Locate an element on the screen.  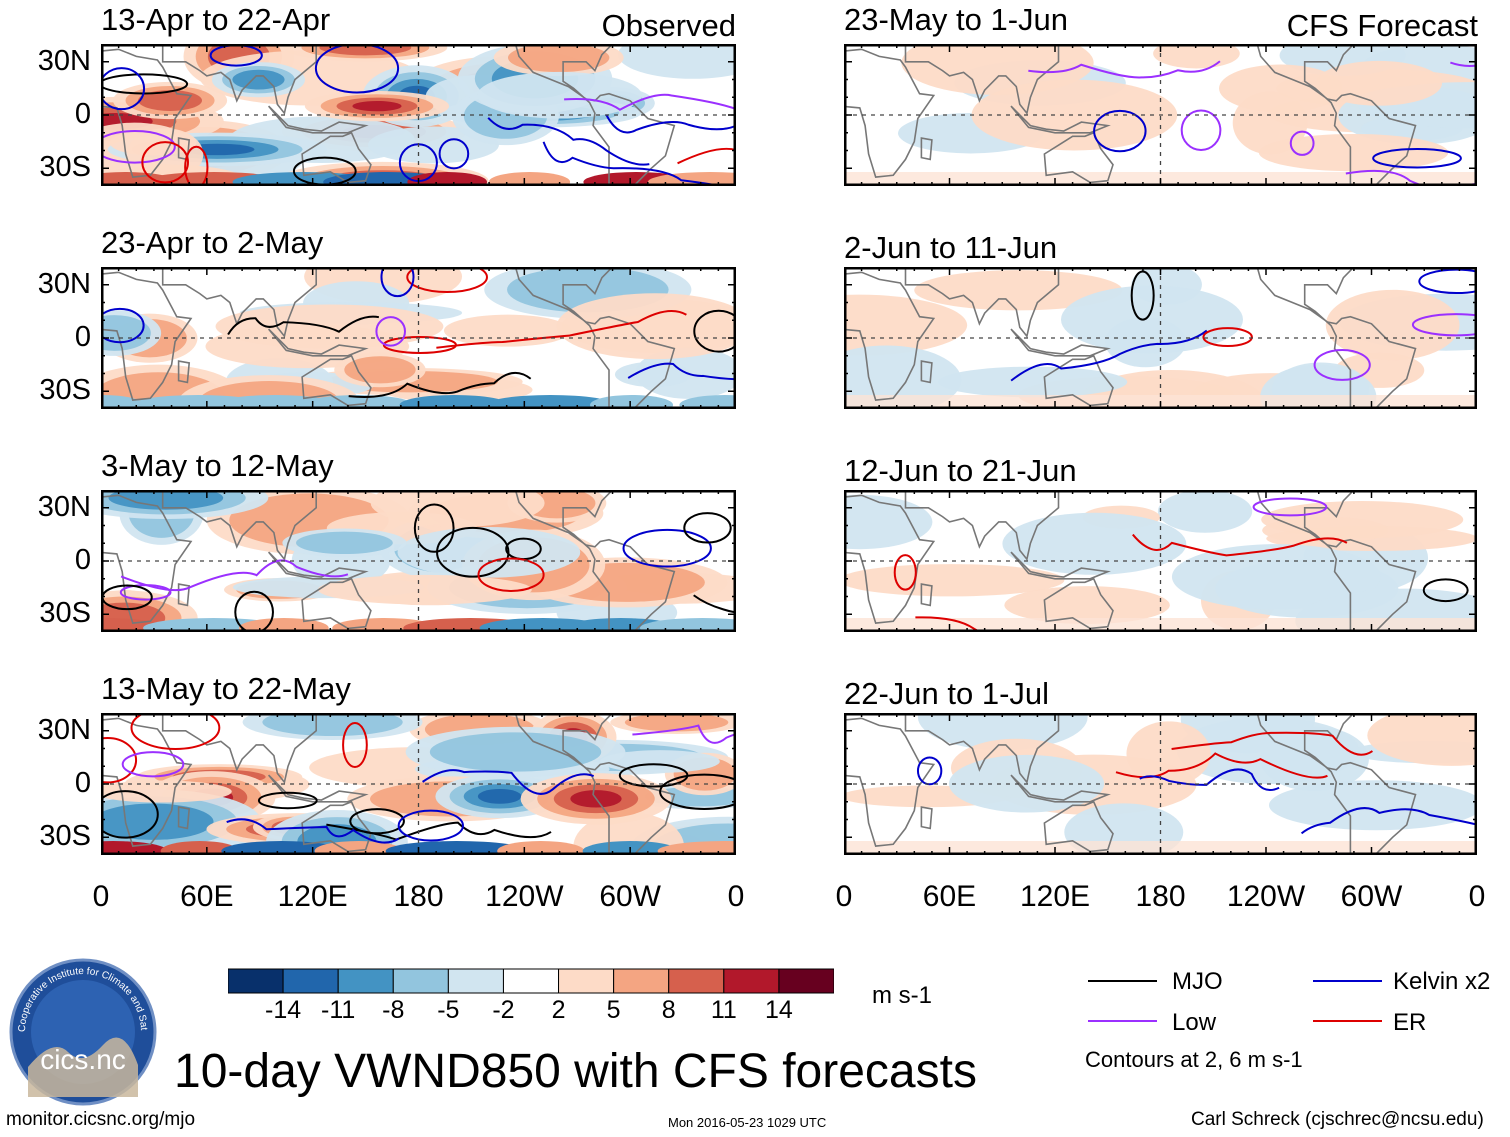
contour-legend-lines is located at coordinates (1235, 1001).